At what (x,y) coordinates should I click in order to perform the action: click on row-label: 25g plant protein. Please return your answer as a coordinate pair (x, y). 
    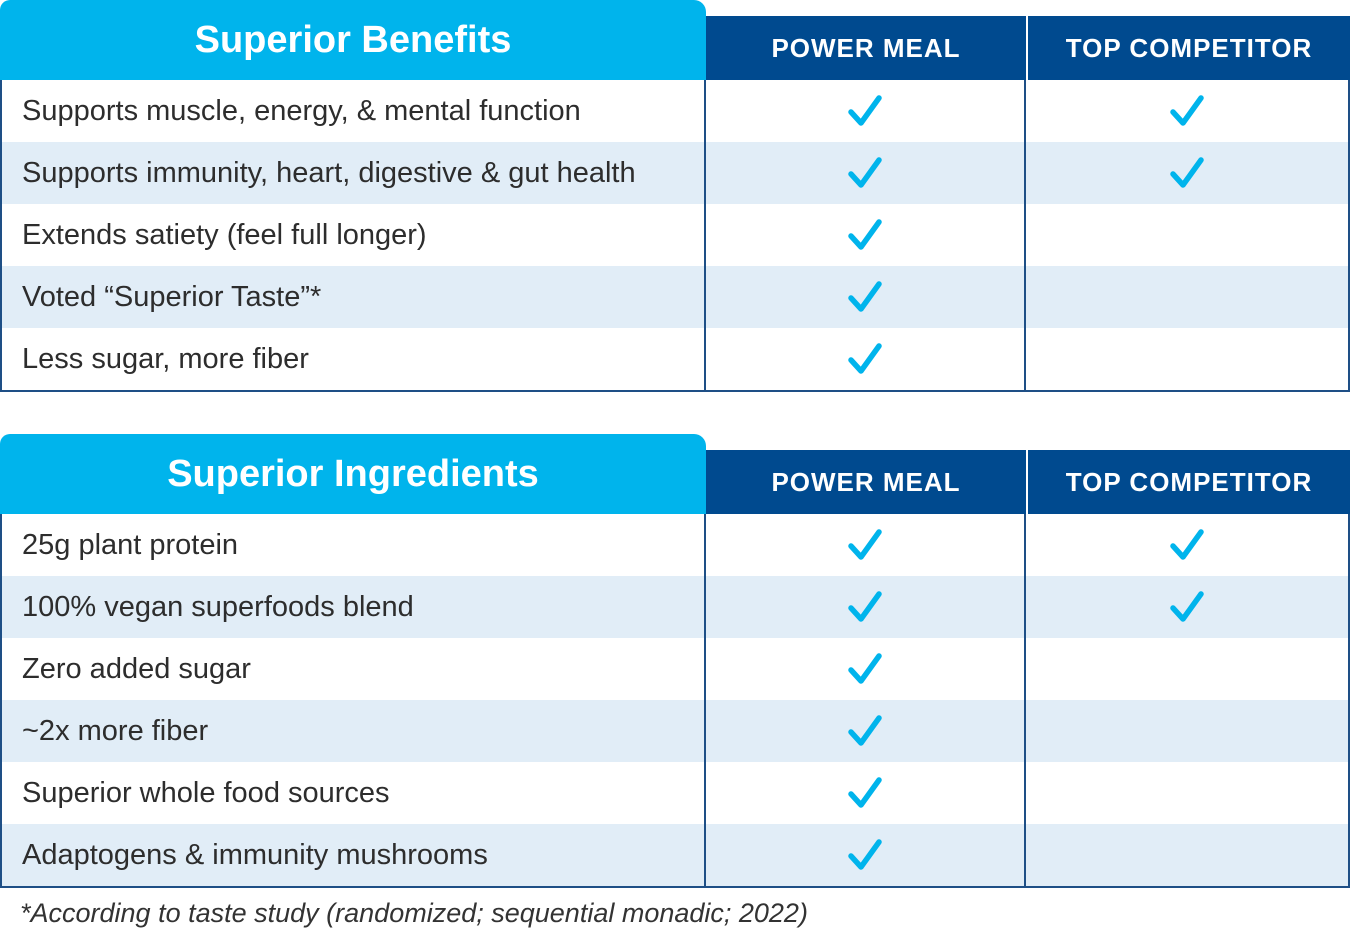
    Looking at the image, I should click on (354, 545).